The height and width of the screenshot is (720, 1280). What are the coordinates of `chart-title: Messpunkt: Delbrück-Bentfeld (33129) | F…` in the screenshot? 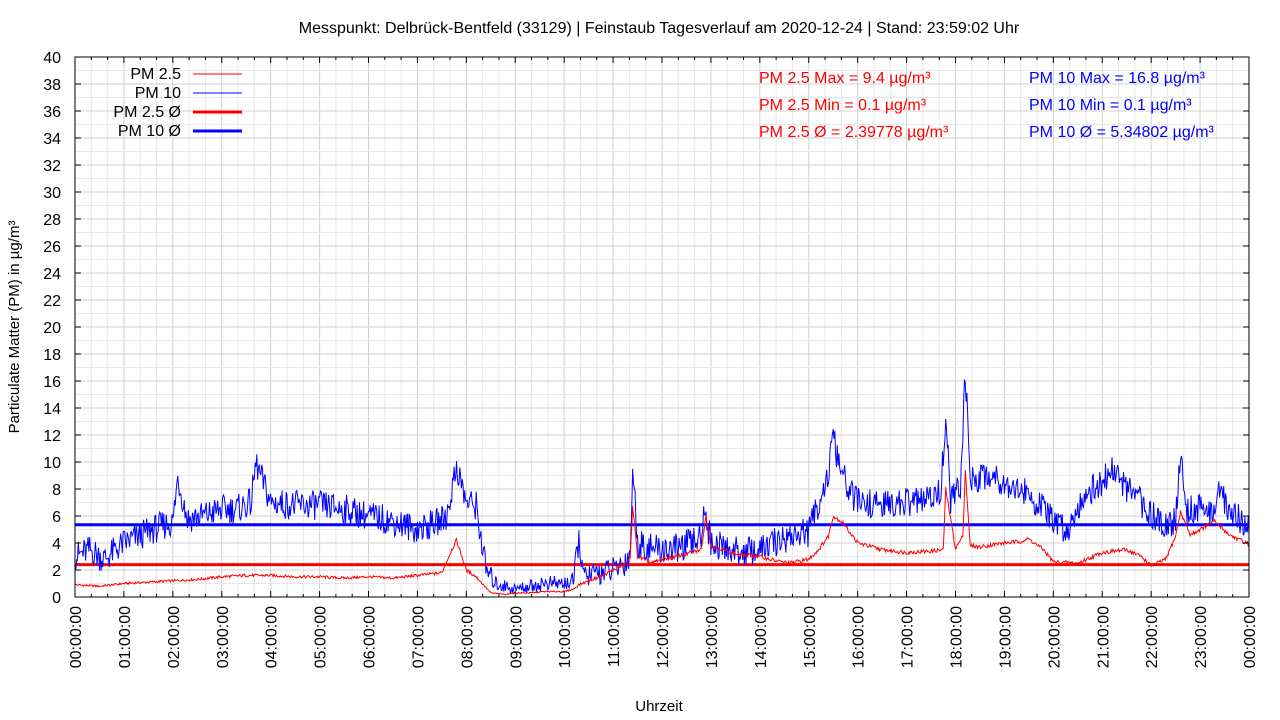 It's located at (659, 28).